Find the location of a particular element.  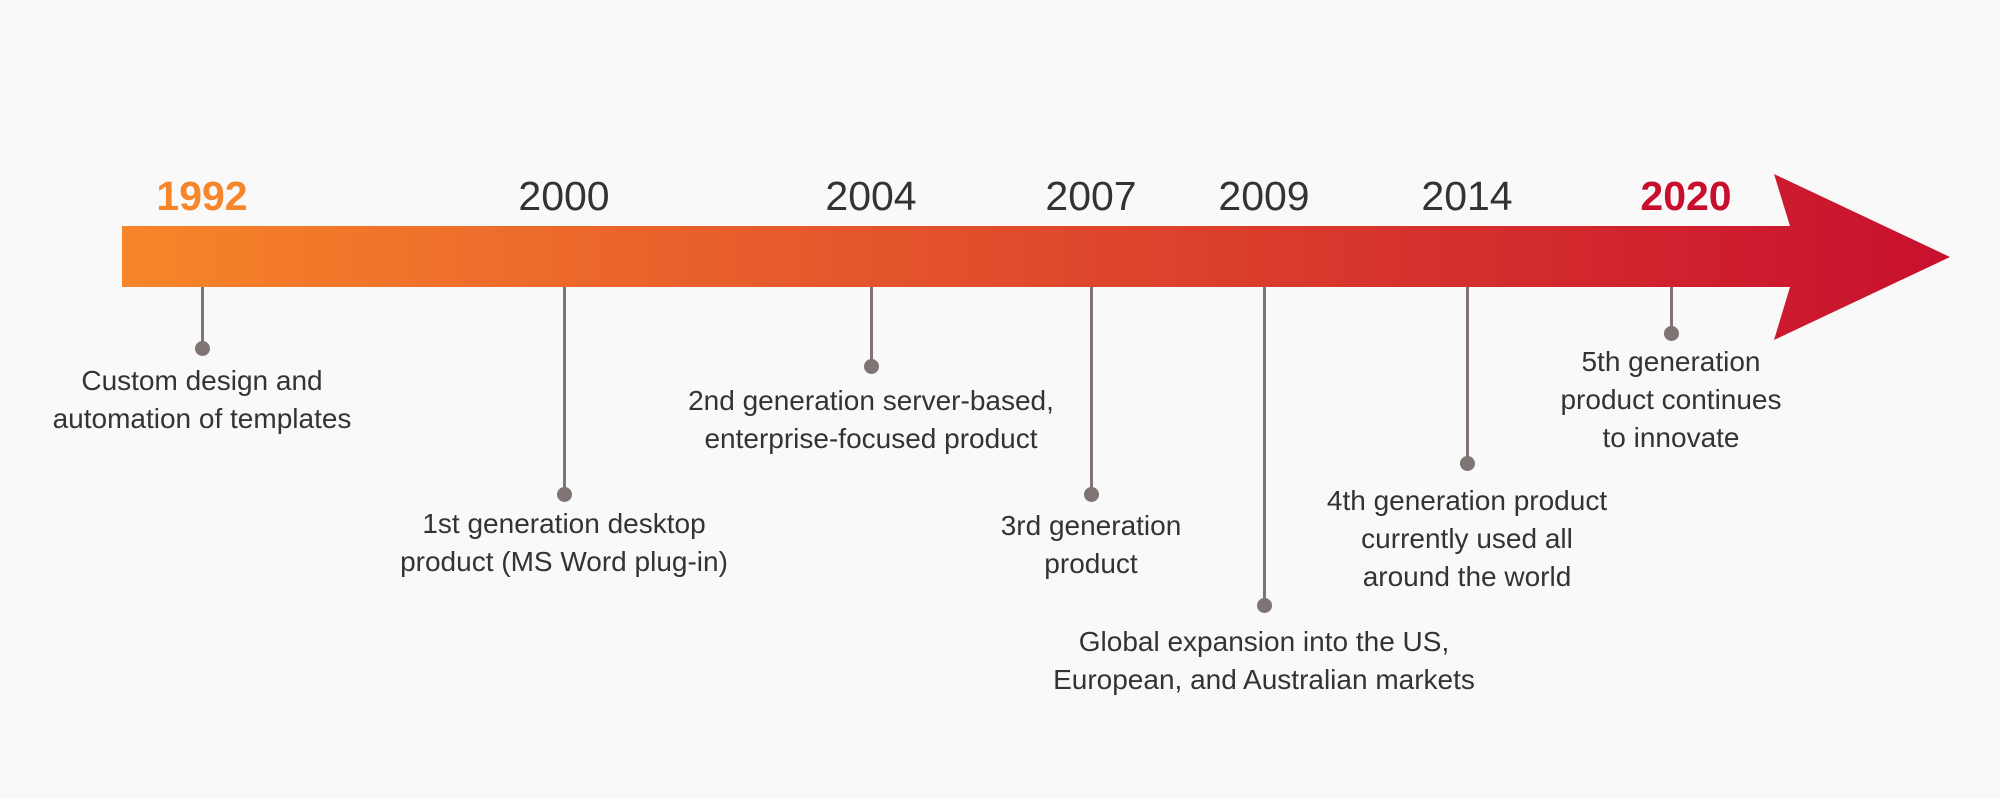

connector-2007 is located at coordinates (1091, 390).